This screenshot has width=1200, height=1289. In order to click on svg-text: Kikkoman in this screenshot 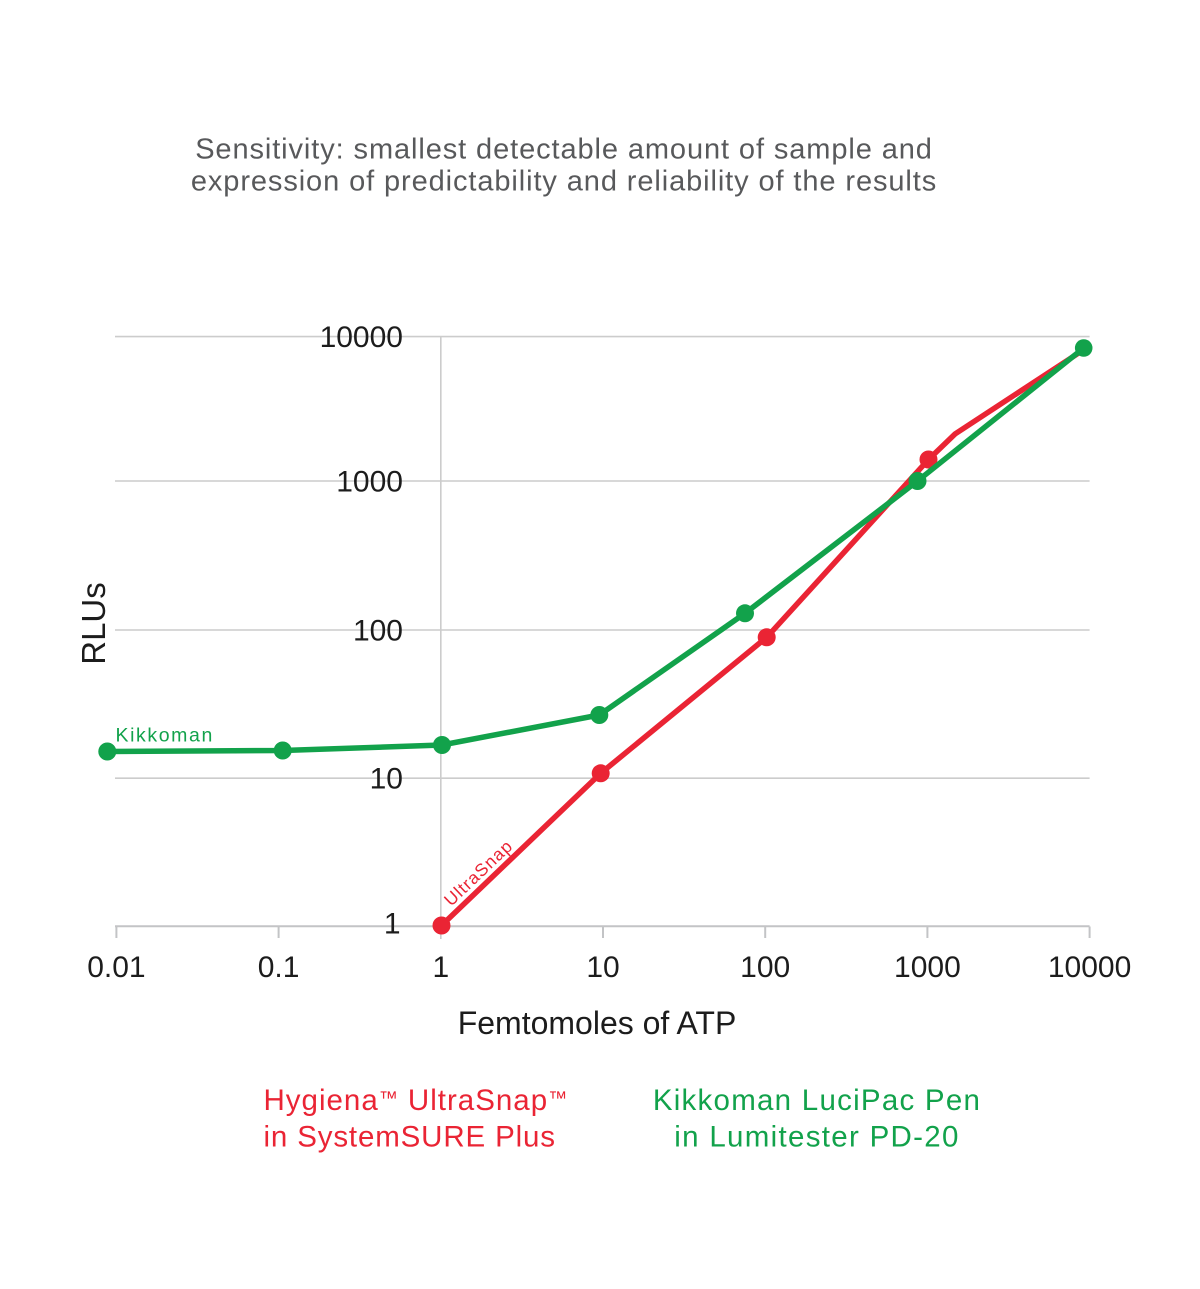, I will do `click(165, 736)`.